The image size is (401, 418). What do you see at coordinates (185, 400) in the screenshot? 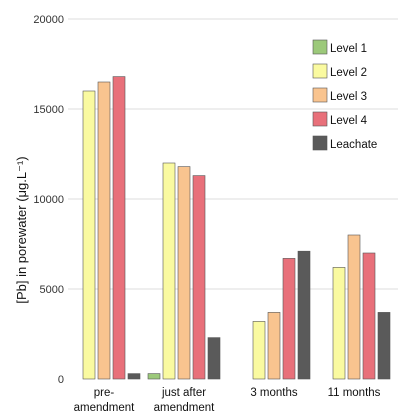
I see `x-category-label: just after amendment` at bounding box center [185, 400].